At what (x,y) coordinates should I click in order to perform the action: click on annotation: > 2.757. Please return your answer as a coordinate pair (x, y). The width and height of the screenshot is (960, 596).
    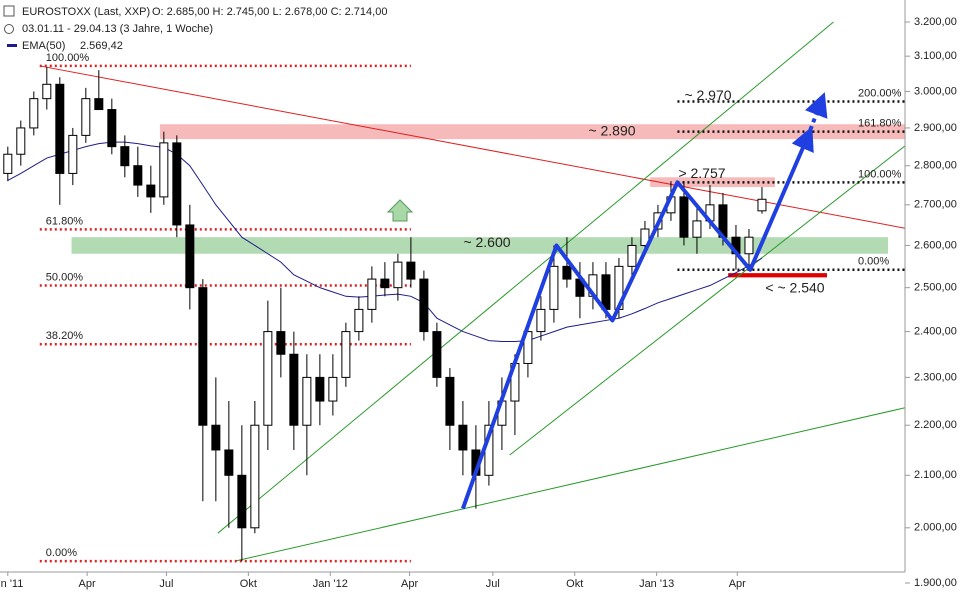
    Looking at the image, I should click on (701, 173).